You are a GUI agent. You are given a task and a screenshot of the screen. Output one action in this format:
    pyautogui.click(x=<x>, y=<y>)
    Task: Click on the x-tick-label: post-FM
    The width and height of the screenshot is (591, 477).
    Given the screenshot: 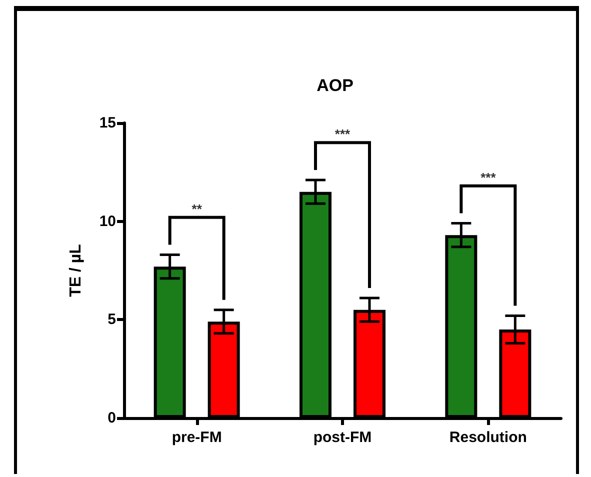 What is the action you would take?
    pyautogui.click(x=342, y=437)
    